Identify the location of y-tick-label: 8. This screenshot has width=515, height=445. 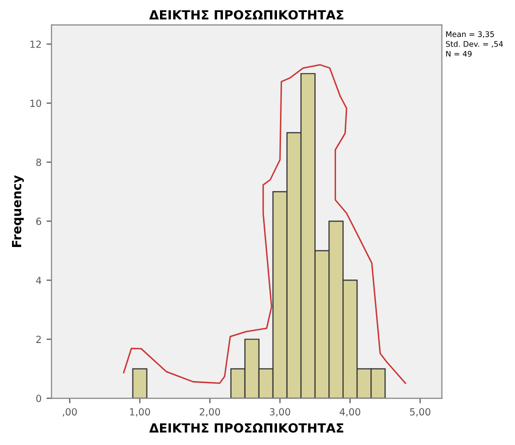
(39, 162).